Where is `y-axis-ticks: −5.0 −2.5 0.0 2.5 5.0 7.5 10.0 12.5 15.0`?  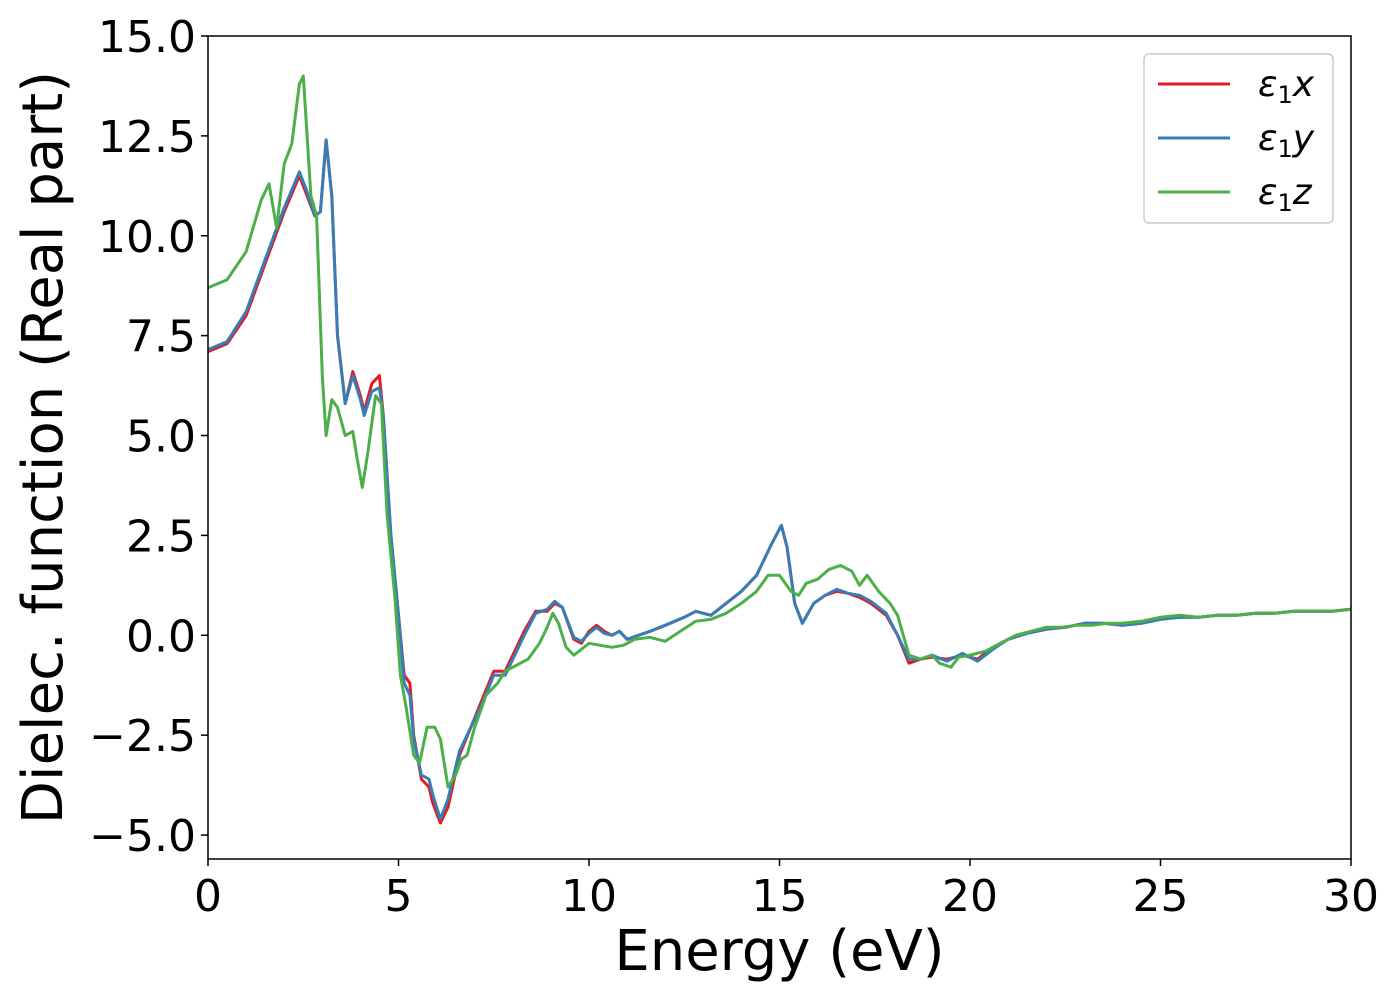 y-axis-ticks: −5.0 −2.5 0.0 2.5 5.0 7.5 10.0 12.5 15.0 is located at coordinates (148, 437).